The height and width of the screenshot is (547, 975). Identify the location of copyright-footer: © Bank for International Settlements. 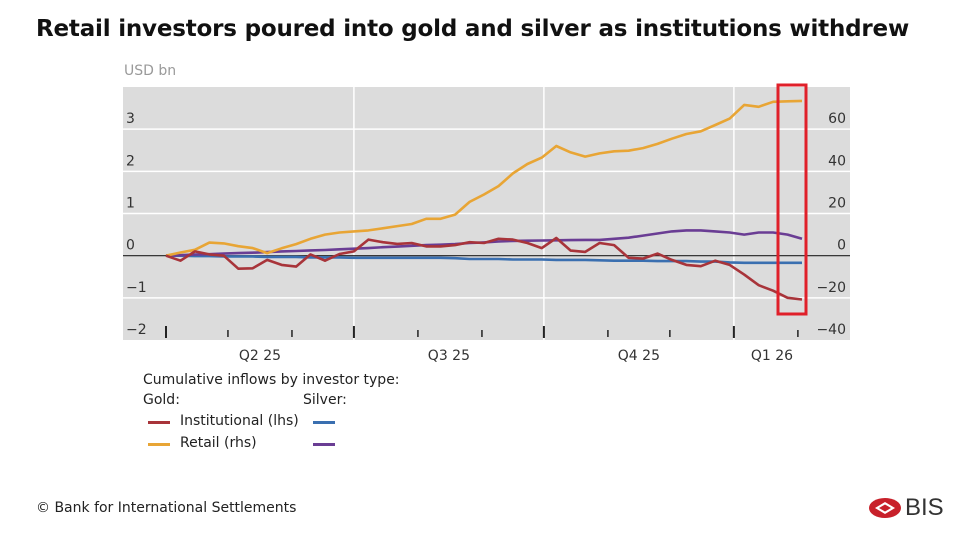
(166, 508).